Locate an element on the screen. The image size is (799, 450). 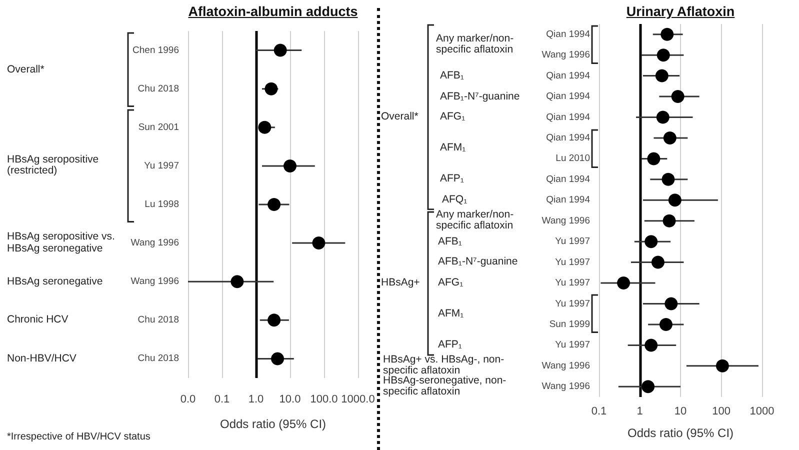
x-tick-label: 10.0 is located at coordinates (290, 400).